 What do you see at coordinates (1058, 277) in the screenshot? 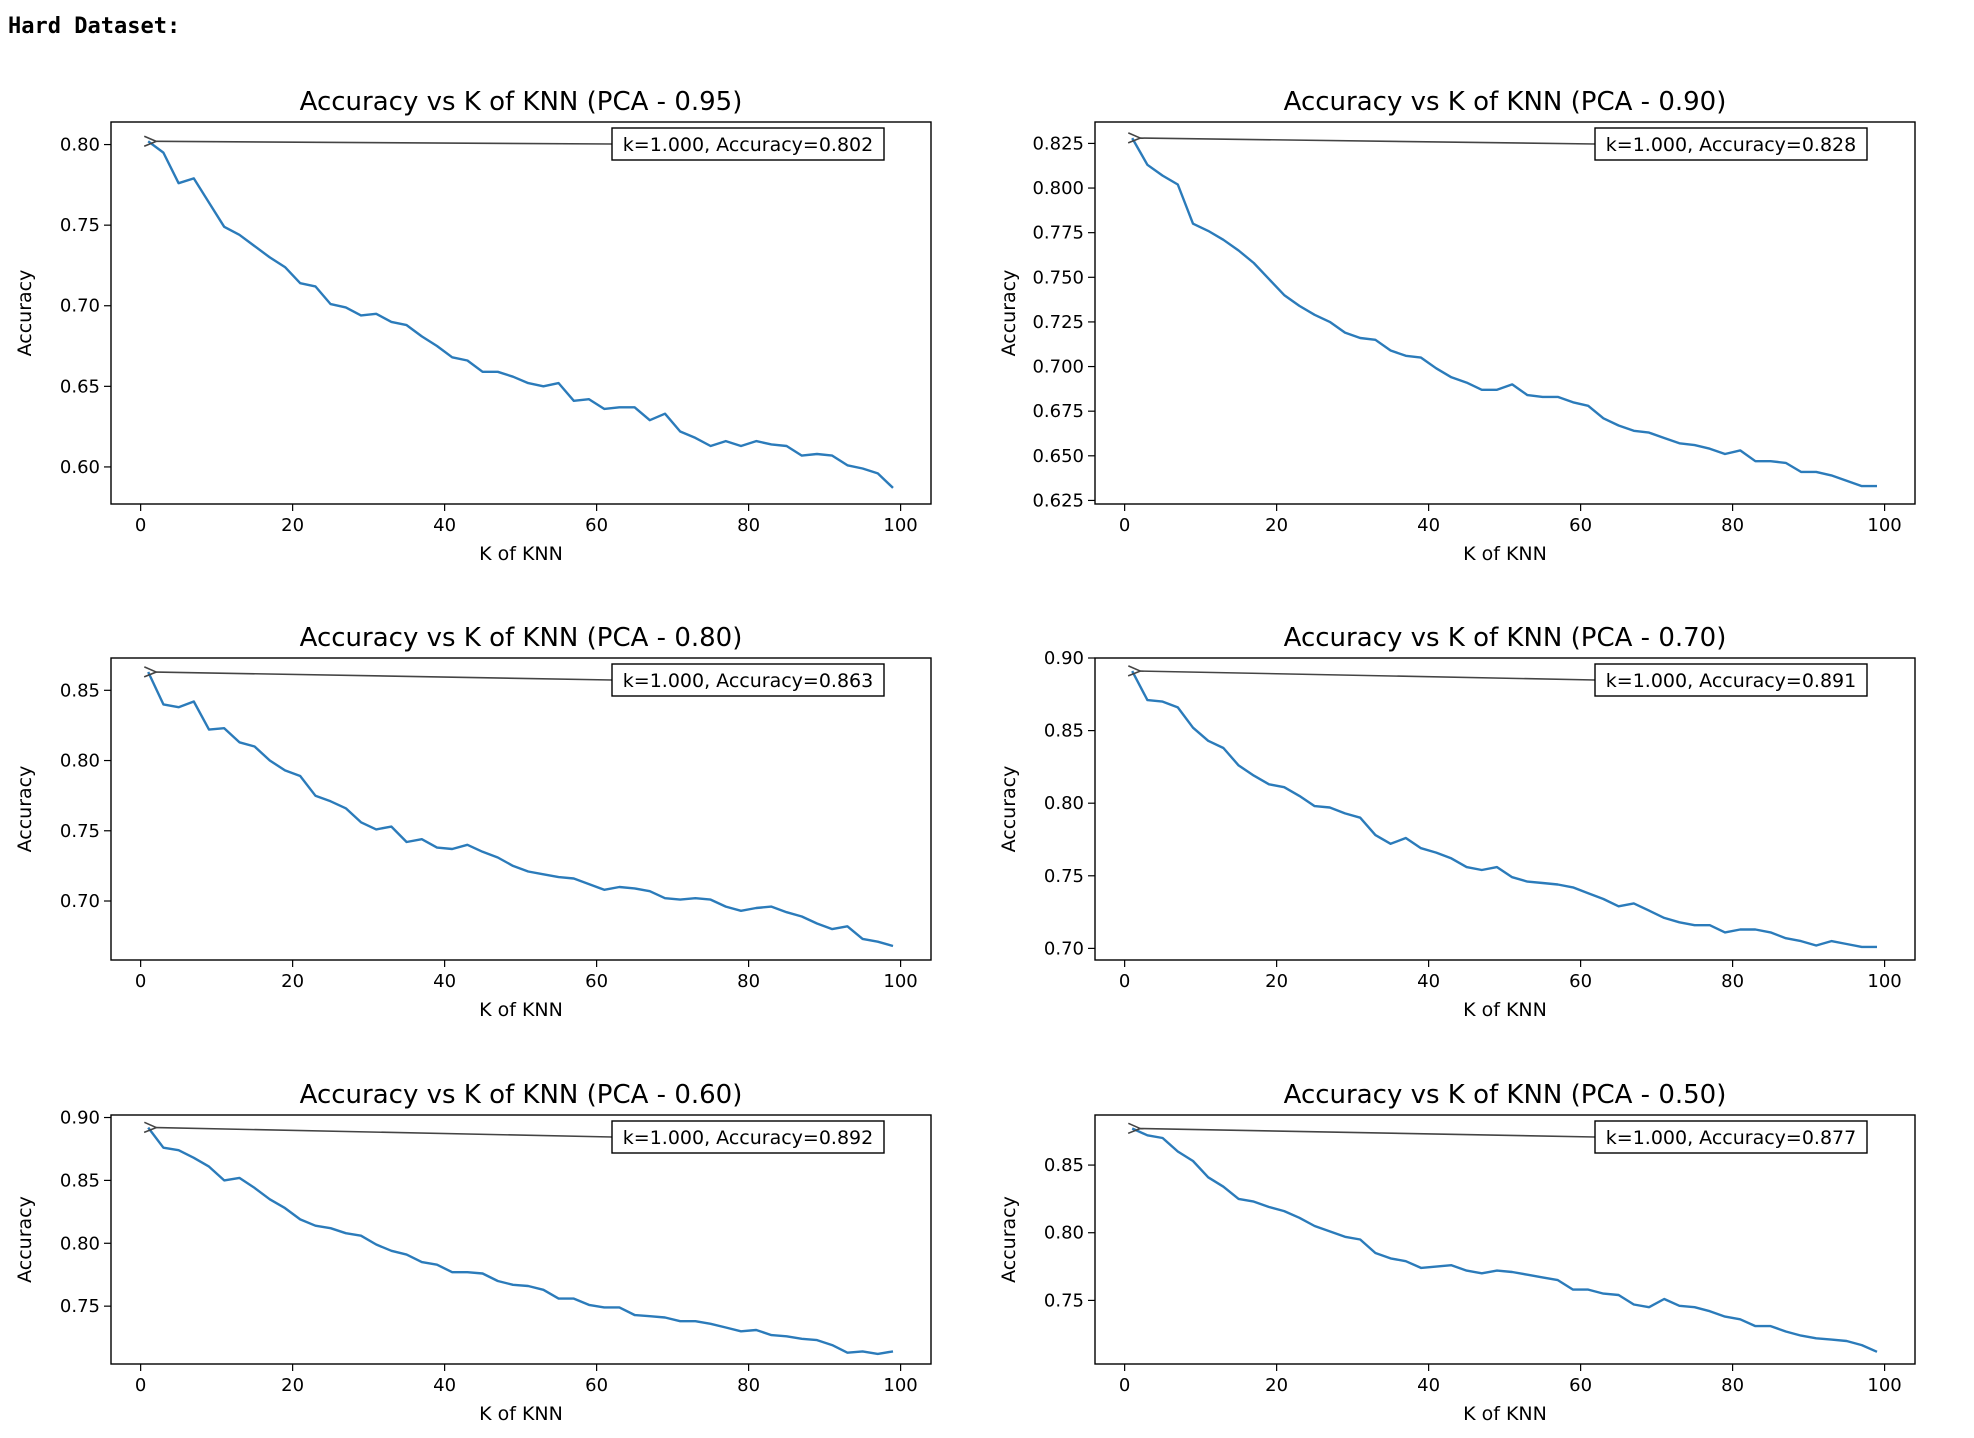
I see `y-tick-label: 0.750` at bounding box center [1058, 277].